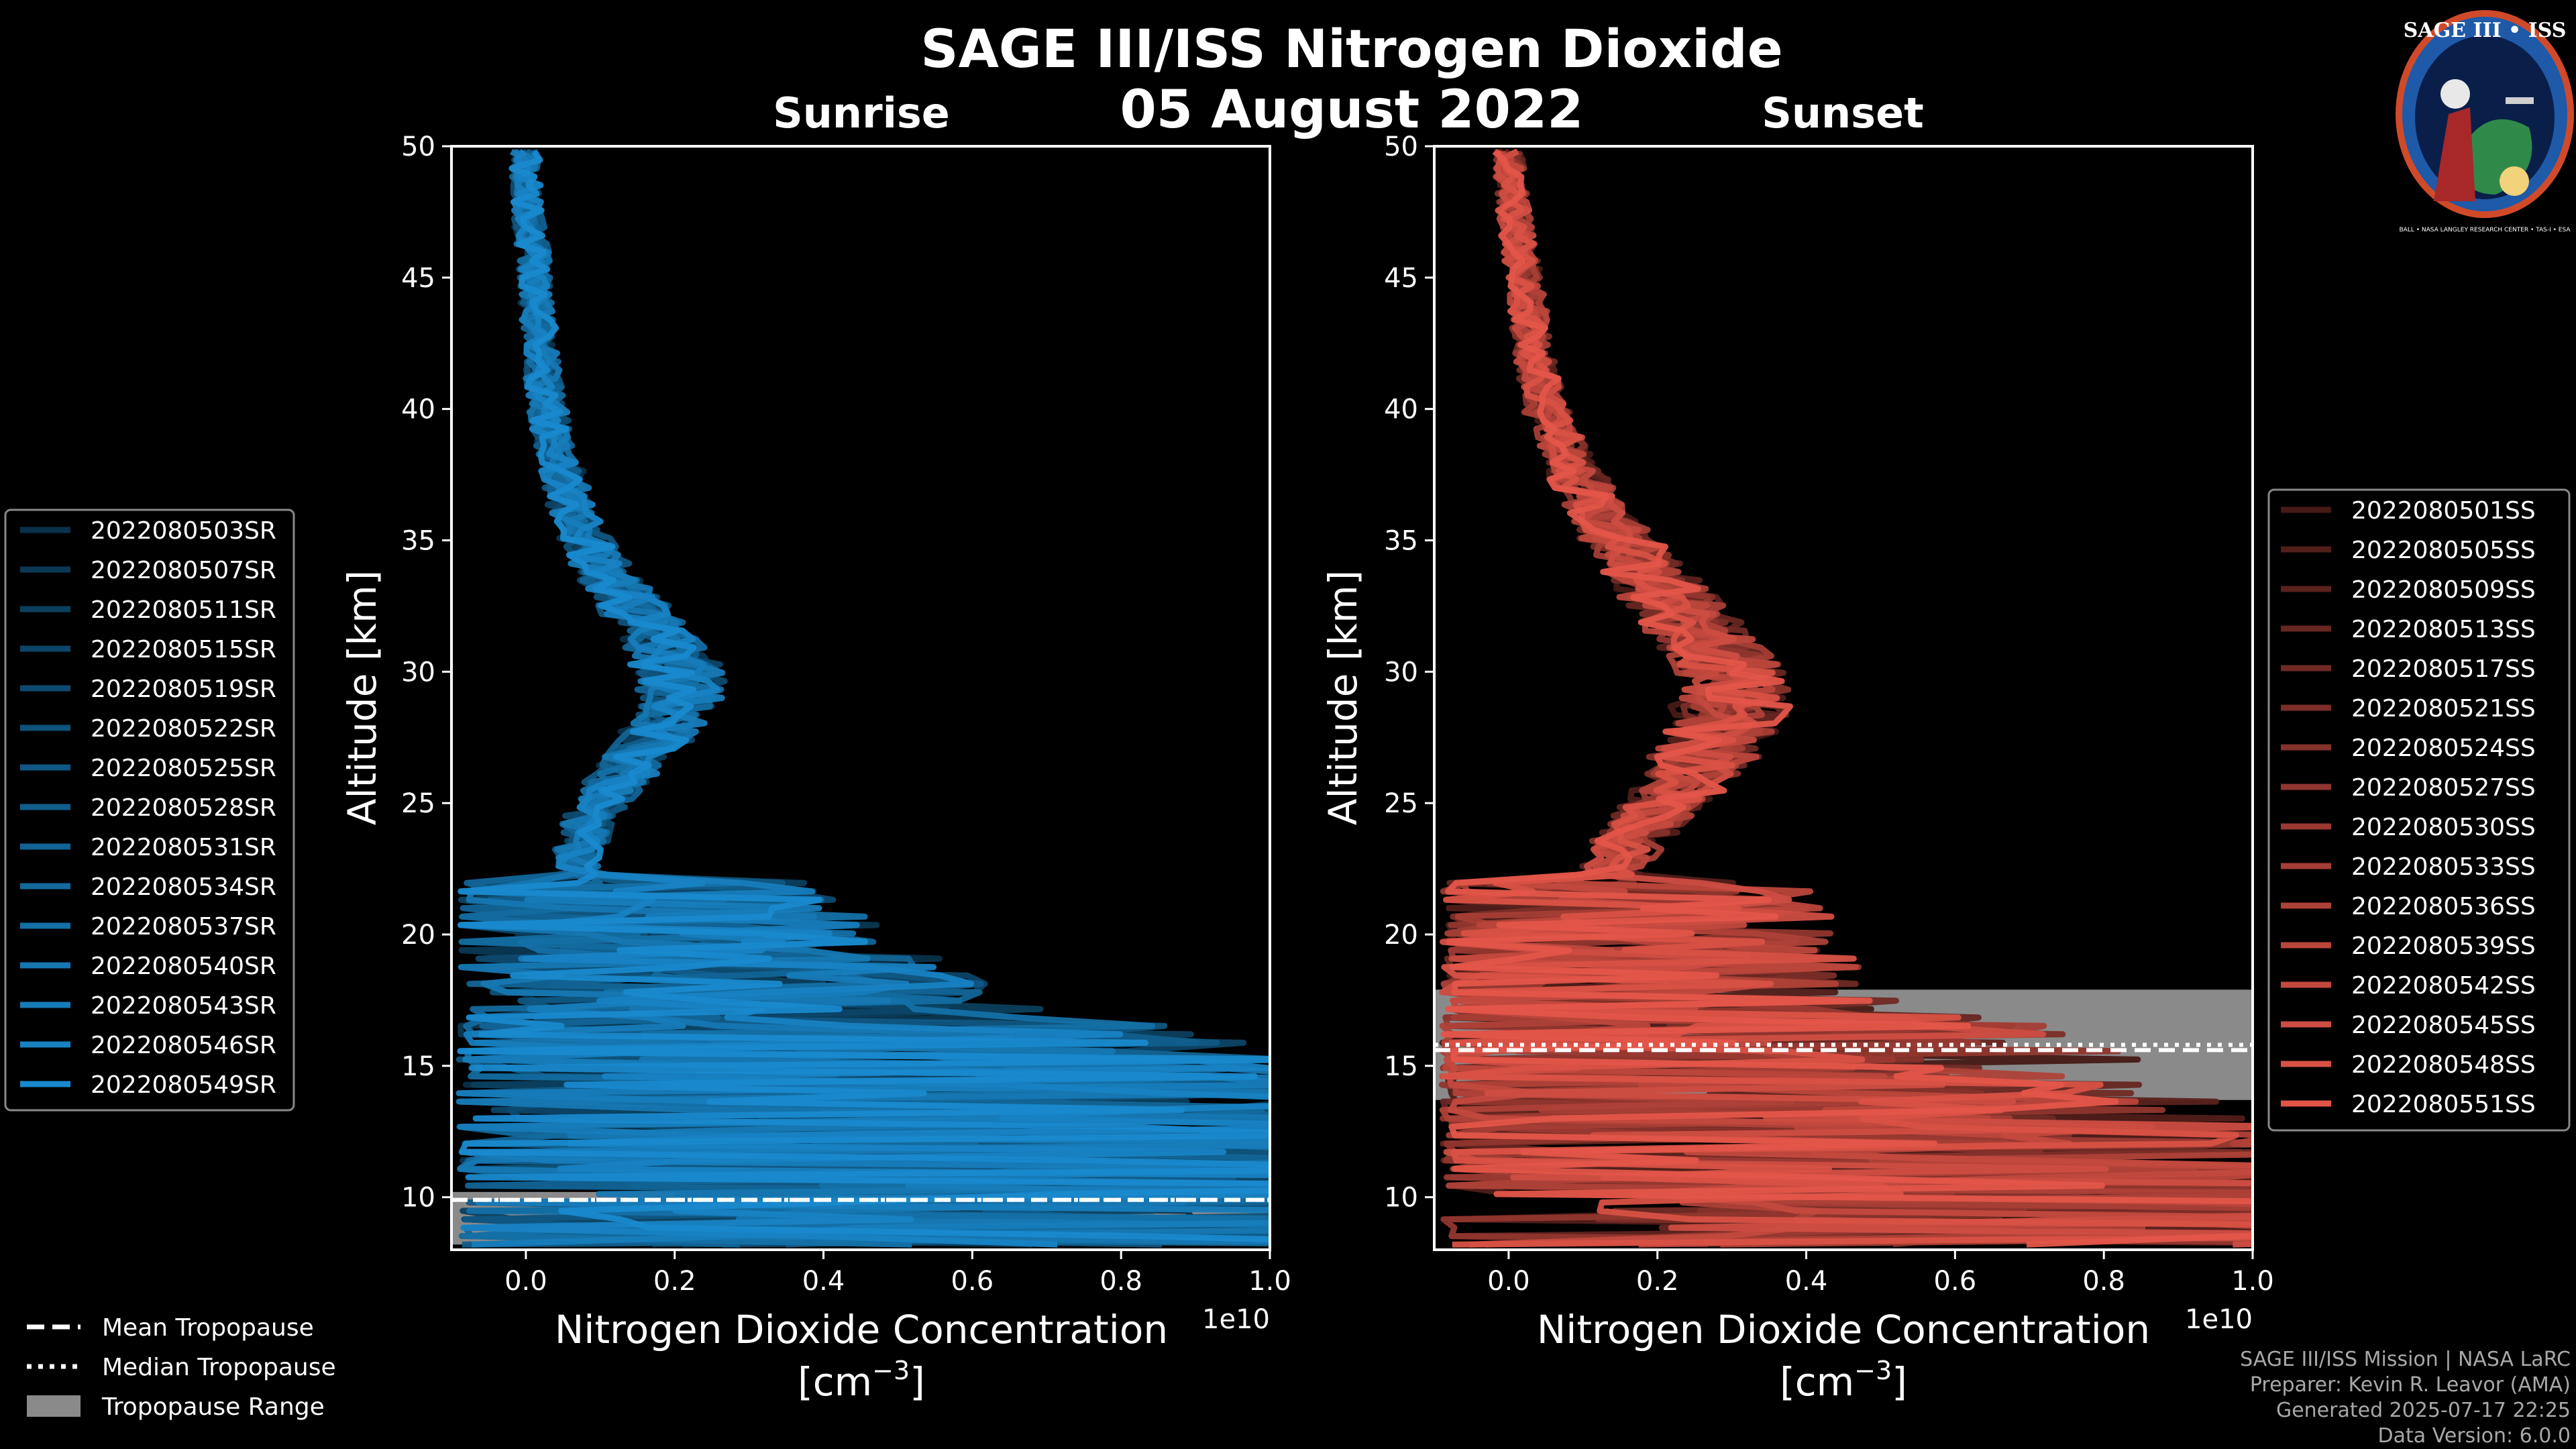  What do you see at coordinates (2443, 986) in the screenshot?
I see `sunset-legend-label: 2022080542SS` at bounding box center [2443, 986].